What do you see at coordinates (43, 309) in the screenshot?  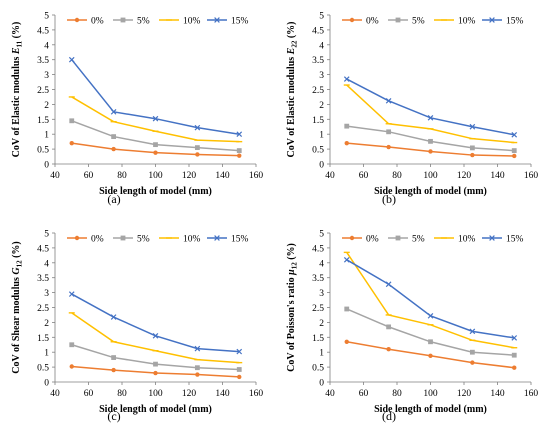 I see `chart-2-ytick-label-5: 2.5` at bounding box center [43, 309].